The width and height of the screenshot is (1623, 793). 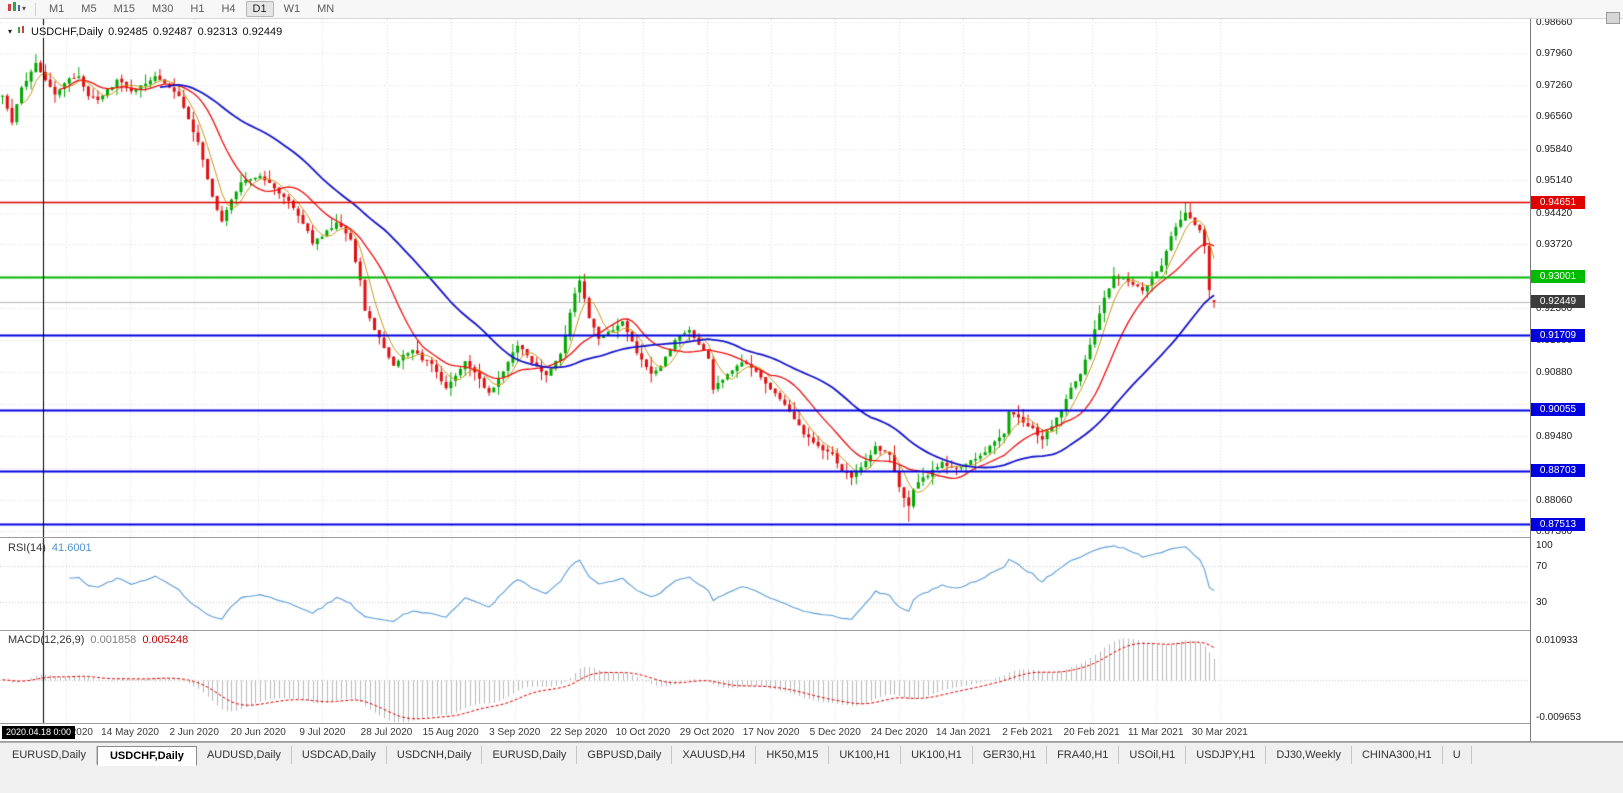 What do you see at coordinates (46, 640) in the screenshot?
I see `macd-name: MACD(12,26,9)` at bounding box center [46, 640].